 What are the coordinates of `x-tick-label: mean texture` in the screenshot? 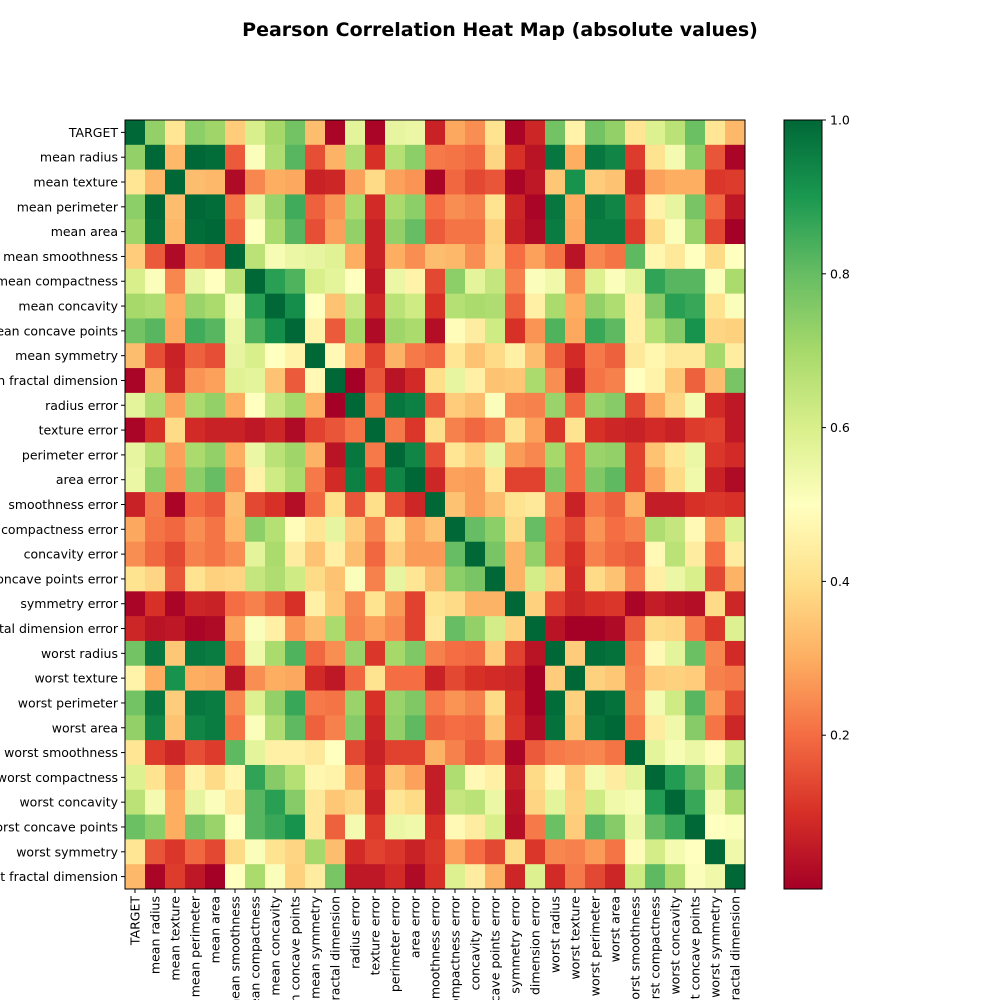 It's located at (175, 938).